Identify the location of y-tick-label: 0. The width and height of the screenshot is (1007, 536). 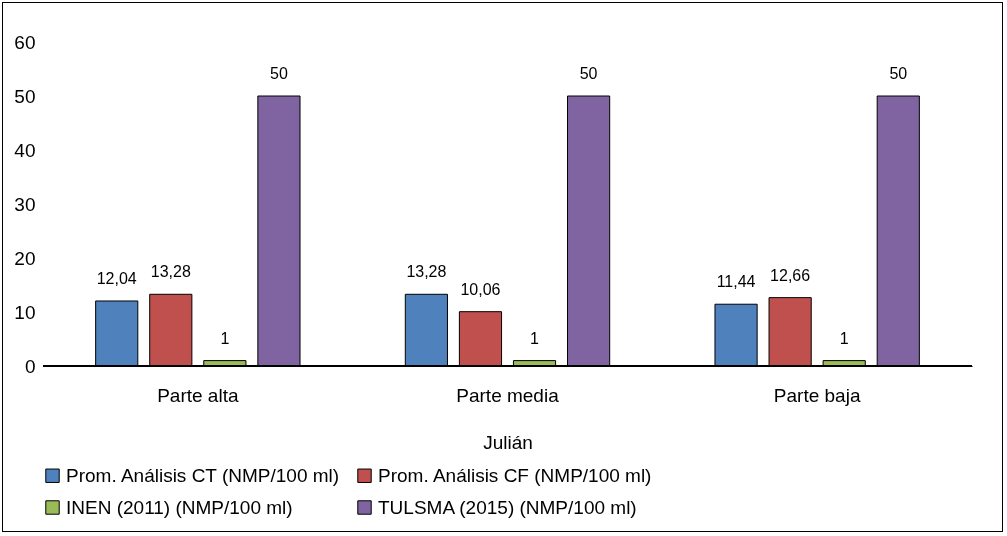
(30, 366).